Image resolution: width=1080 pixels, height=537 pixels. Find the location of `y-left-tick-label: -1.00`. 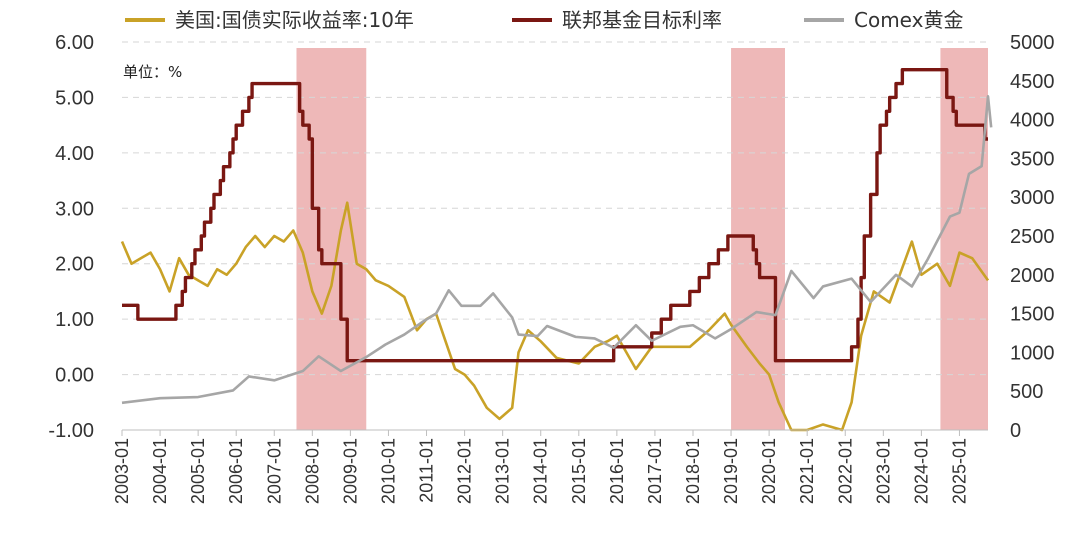

y-left-tick-label: -1.00 is located at coordinates (71, 431).